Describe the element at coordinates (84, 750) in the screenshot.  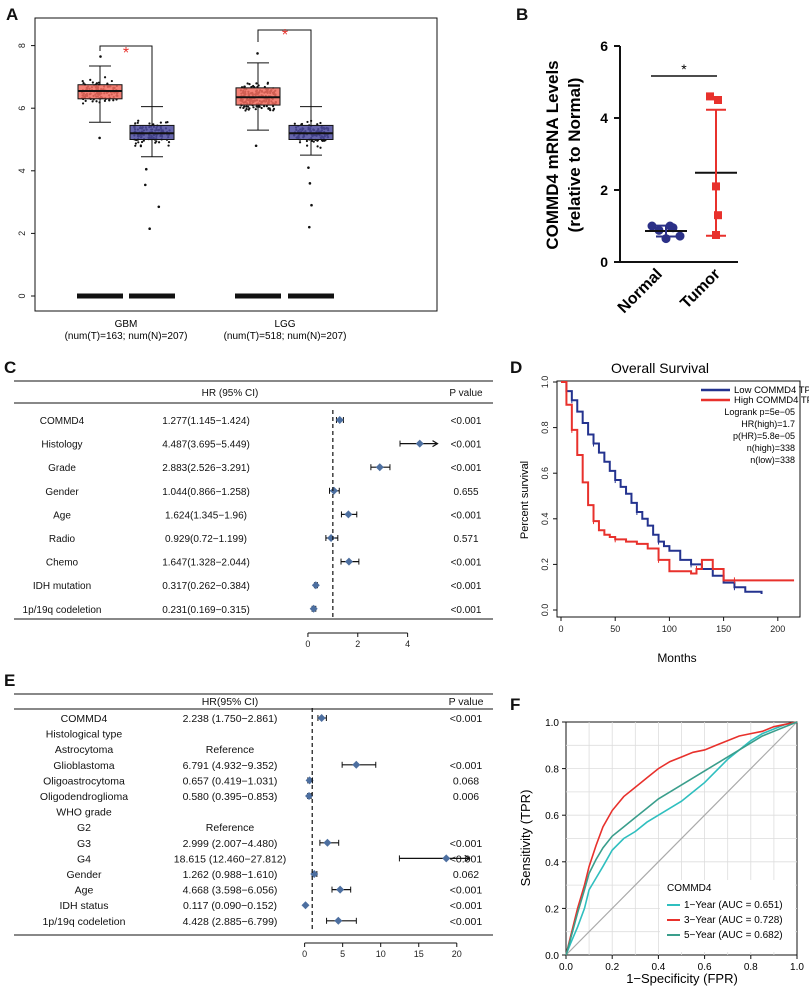
I see `row-name: Astrocytoma` at that location.